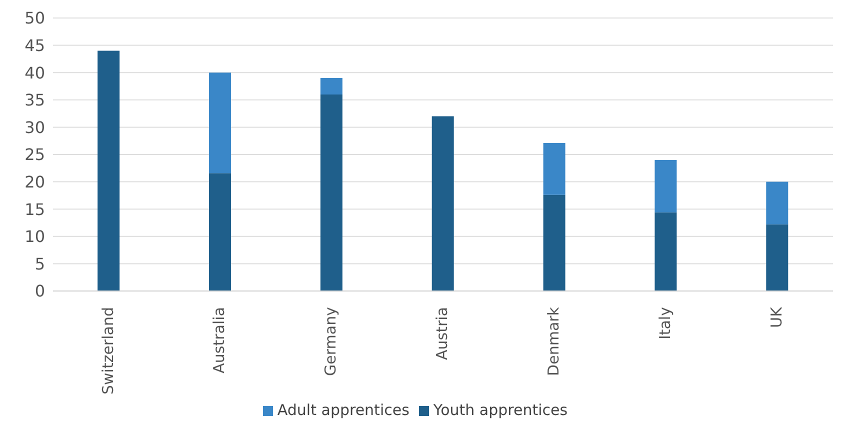 This screenshot has width=861, height=432. What do you see at coordinates (34, 209) in the screenshot?
I see `y-tick-label: 15` at bounding box center [34, 209].